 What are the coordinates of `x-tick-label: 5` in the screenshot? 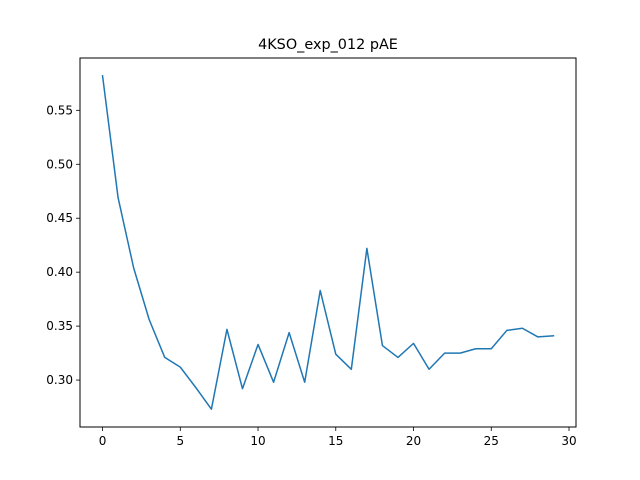 It's located at (180, 441).